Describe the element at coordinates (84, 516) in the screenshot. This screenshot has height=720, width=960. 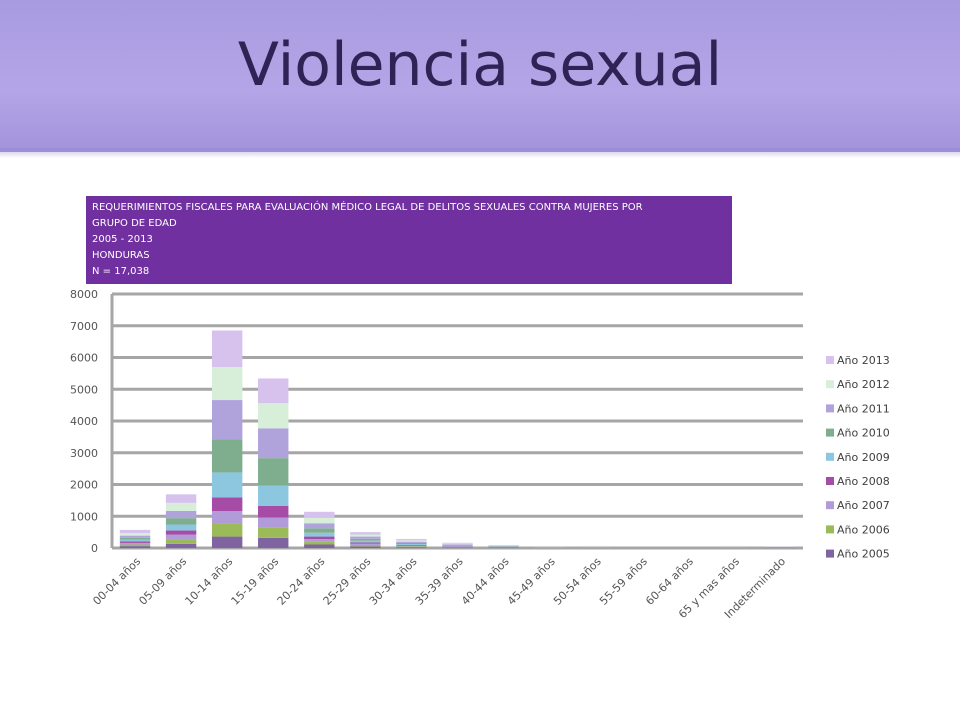
I see `y-tick-label: 1000` at that location.